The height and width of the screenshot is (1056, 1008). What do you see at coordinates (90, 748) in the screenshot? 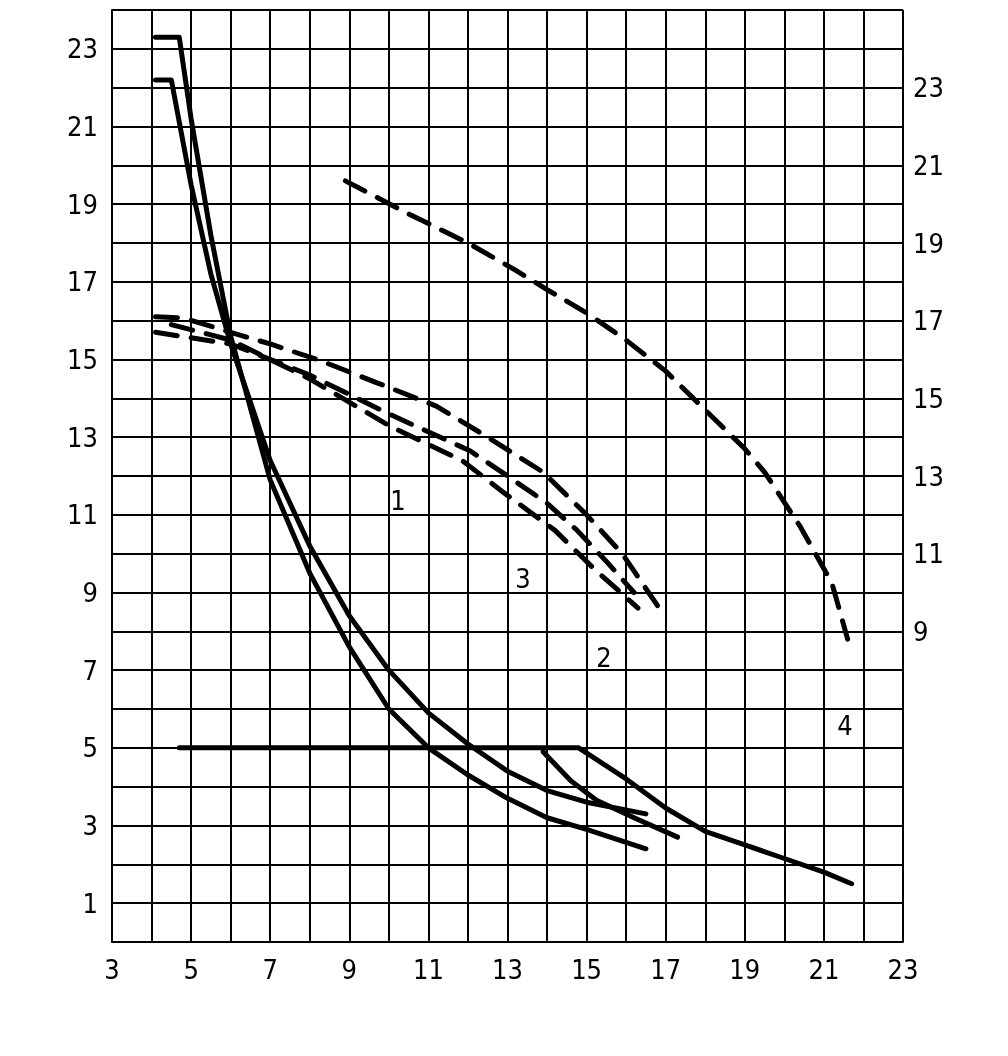
I see `y-tick-label: 5` at bounding box center [90, 748].